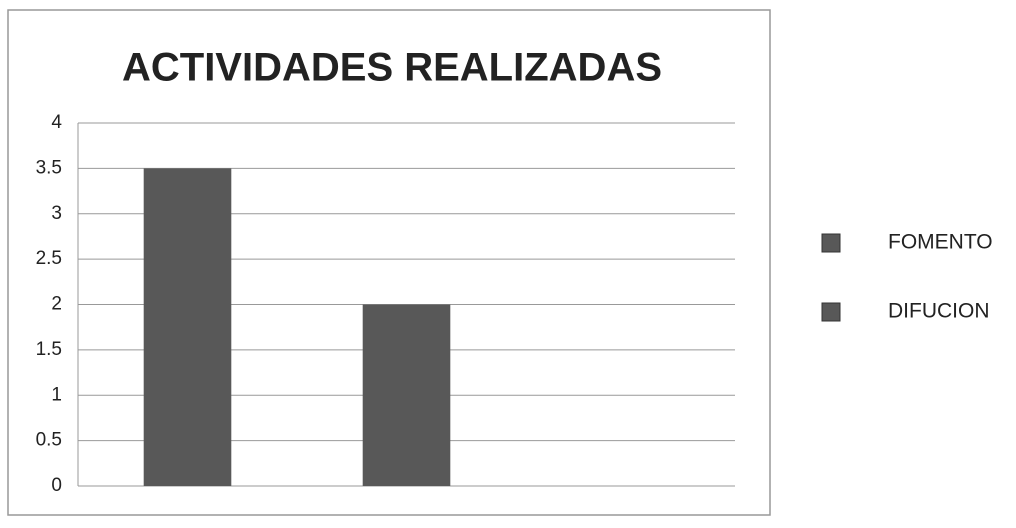 The width and height of the screenshot is (1016, 528). I want to click on legend-label: FOMENTO, so click(940, 242).